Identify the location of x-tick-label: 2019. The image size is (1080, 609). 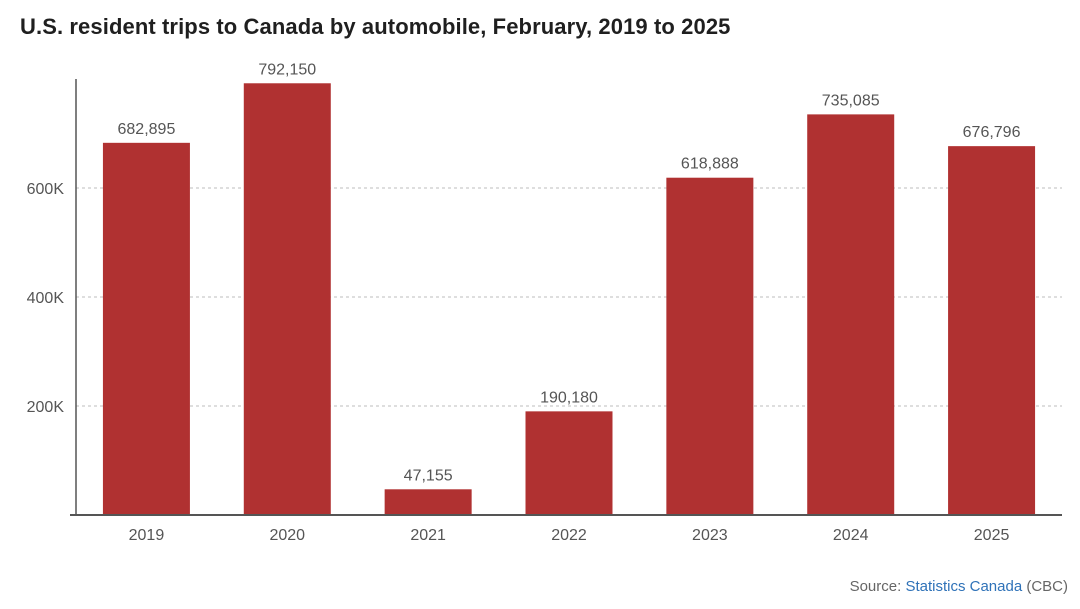
(147, 535).